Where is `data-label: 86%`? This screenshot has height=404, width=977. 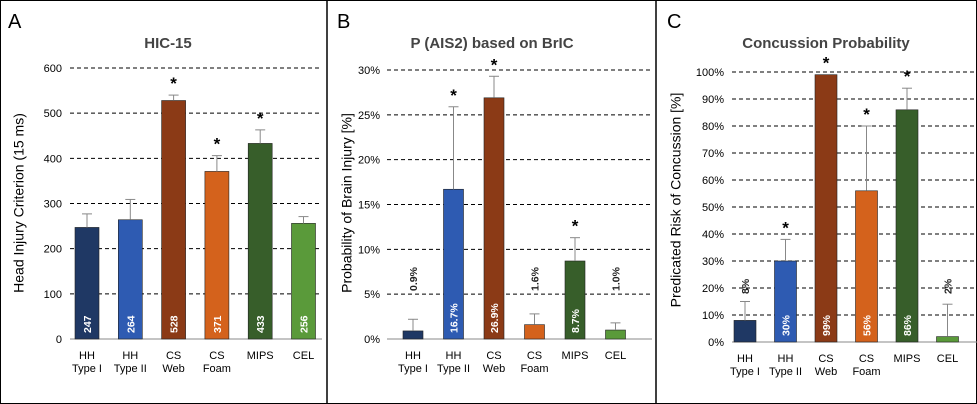 data-label: 86% is located at coordinates (908, 325).